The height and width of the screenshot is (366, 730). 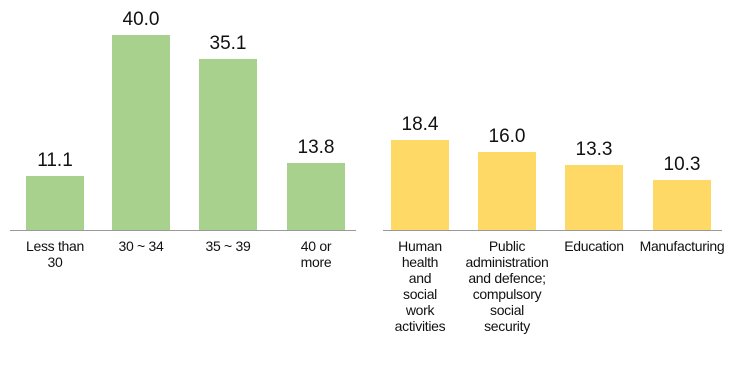 I want to click on category-label: 35 ~ 39, so click(x=228, y=246).